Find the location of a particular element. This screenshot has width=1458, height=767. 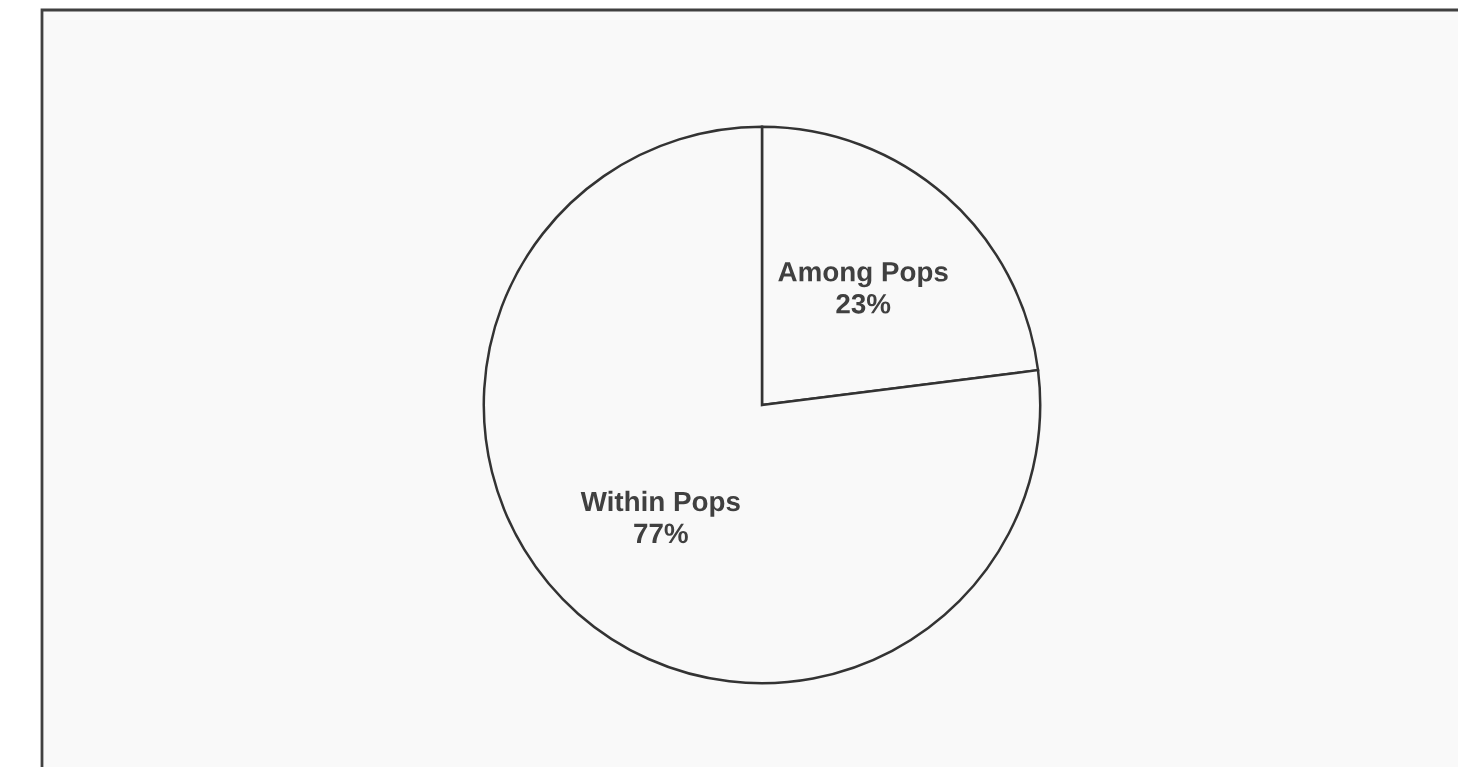

slice-label: Among Pops is located at coordinates (863, 275).